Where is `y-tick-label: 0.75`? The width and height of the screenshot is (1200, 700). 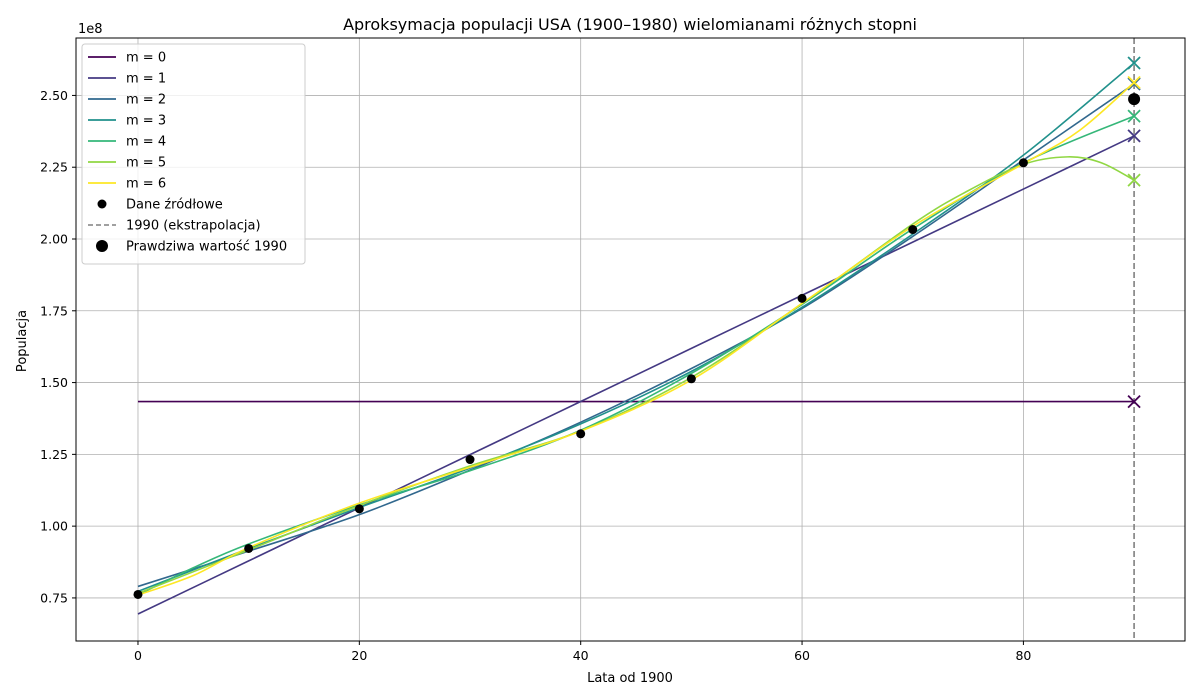 y-tick-label: 0.75 is located at coordinates (54, 597).